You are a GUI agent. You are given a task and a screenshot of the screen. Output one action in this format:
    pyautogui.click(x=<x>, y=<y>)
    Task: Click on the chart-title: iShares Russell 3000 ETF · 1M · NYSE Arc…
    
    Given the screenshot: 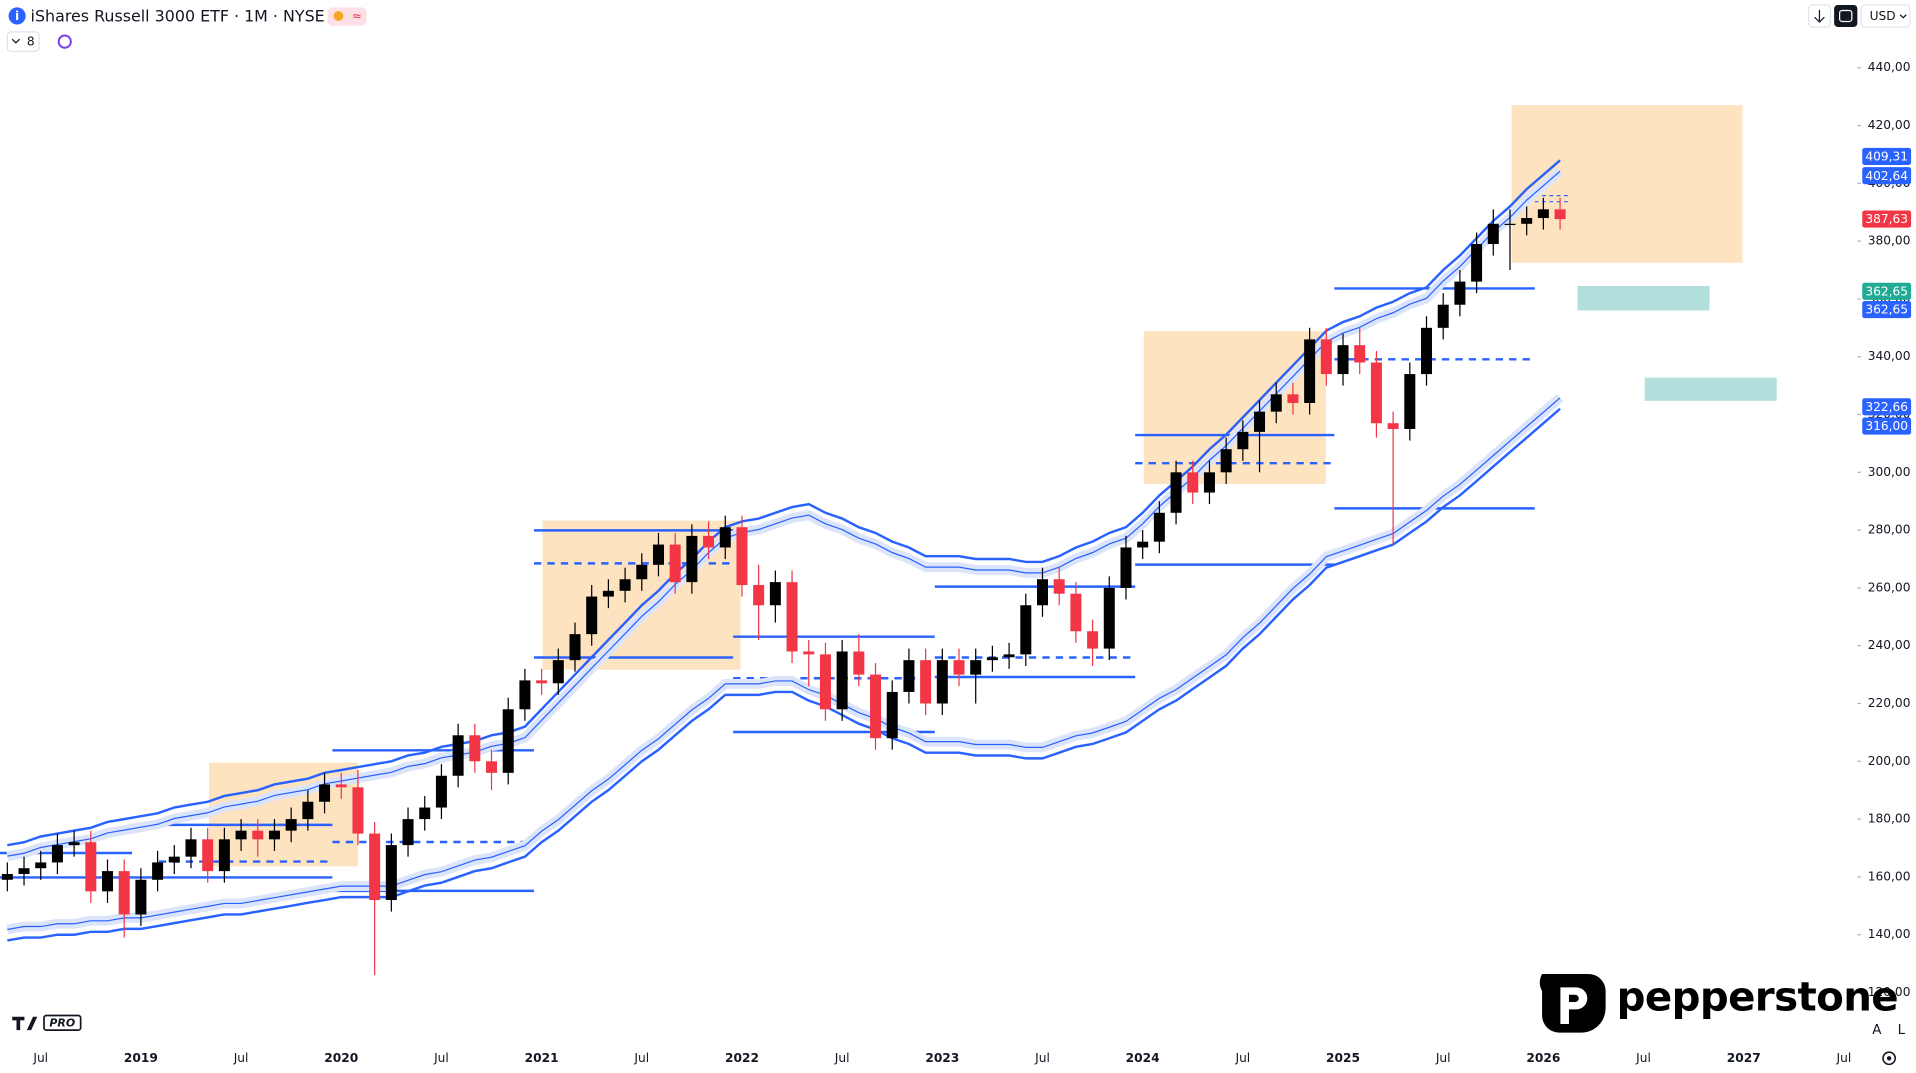 What is the action you would take?
    pyautogui.click(x=198, y=16)
    